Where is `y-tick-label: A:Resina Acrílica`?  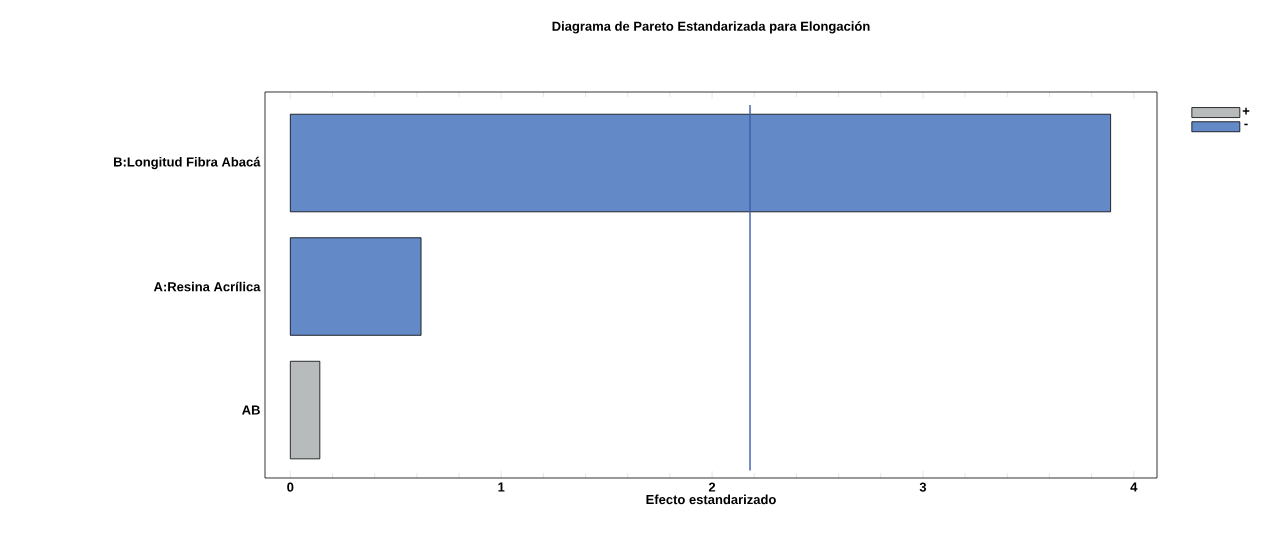 y-tick-label: A:Resina Acrílica is located at coordinates (207, 286).